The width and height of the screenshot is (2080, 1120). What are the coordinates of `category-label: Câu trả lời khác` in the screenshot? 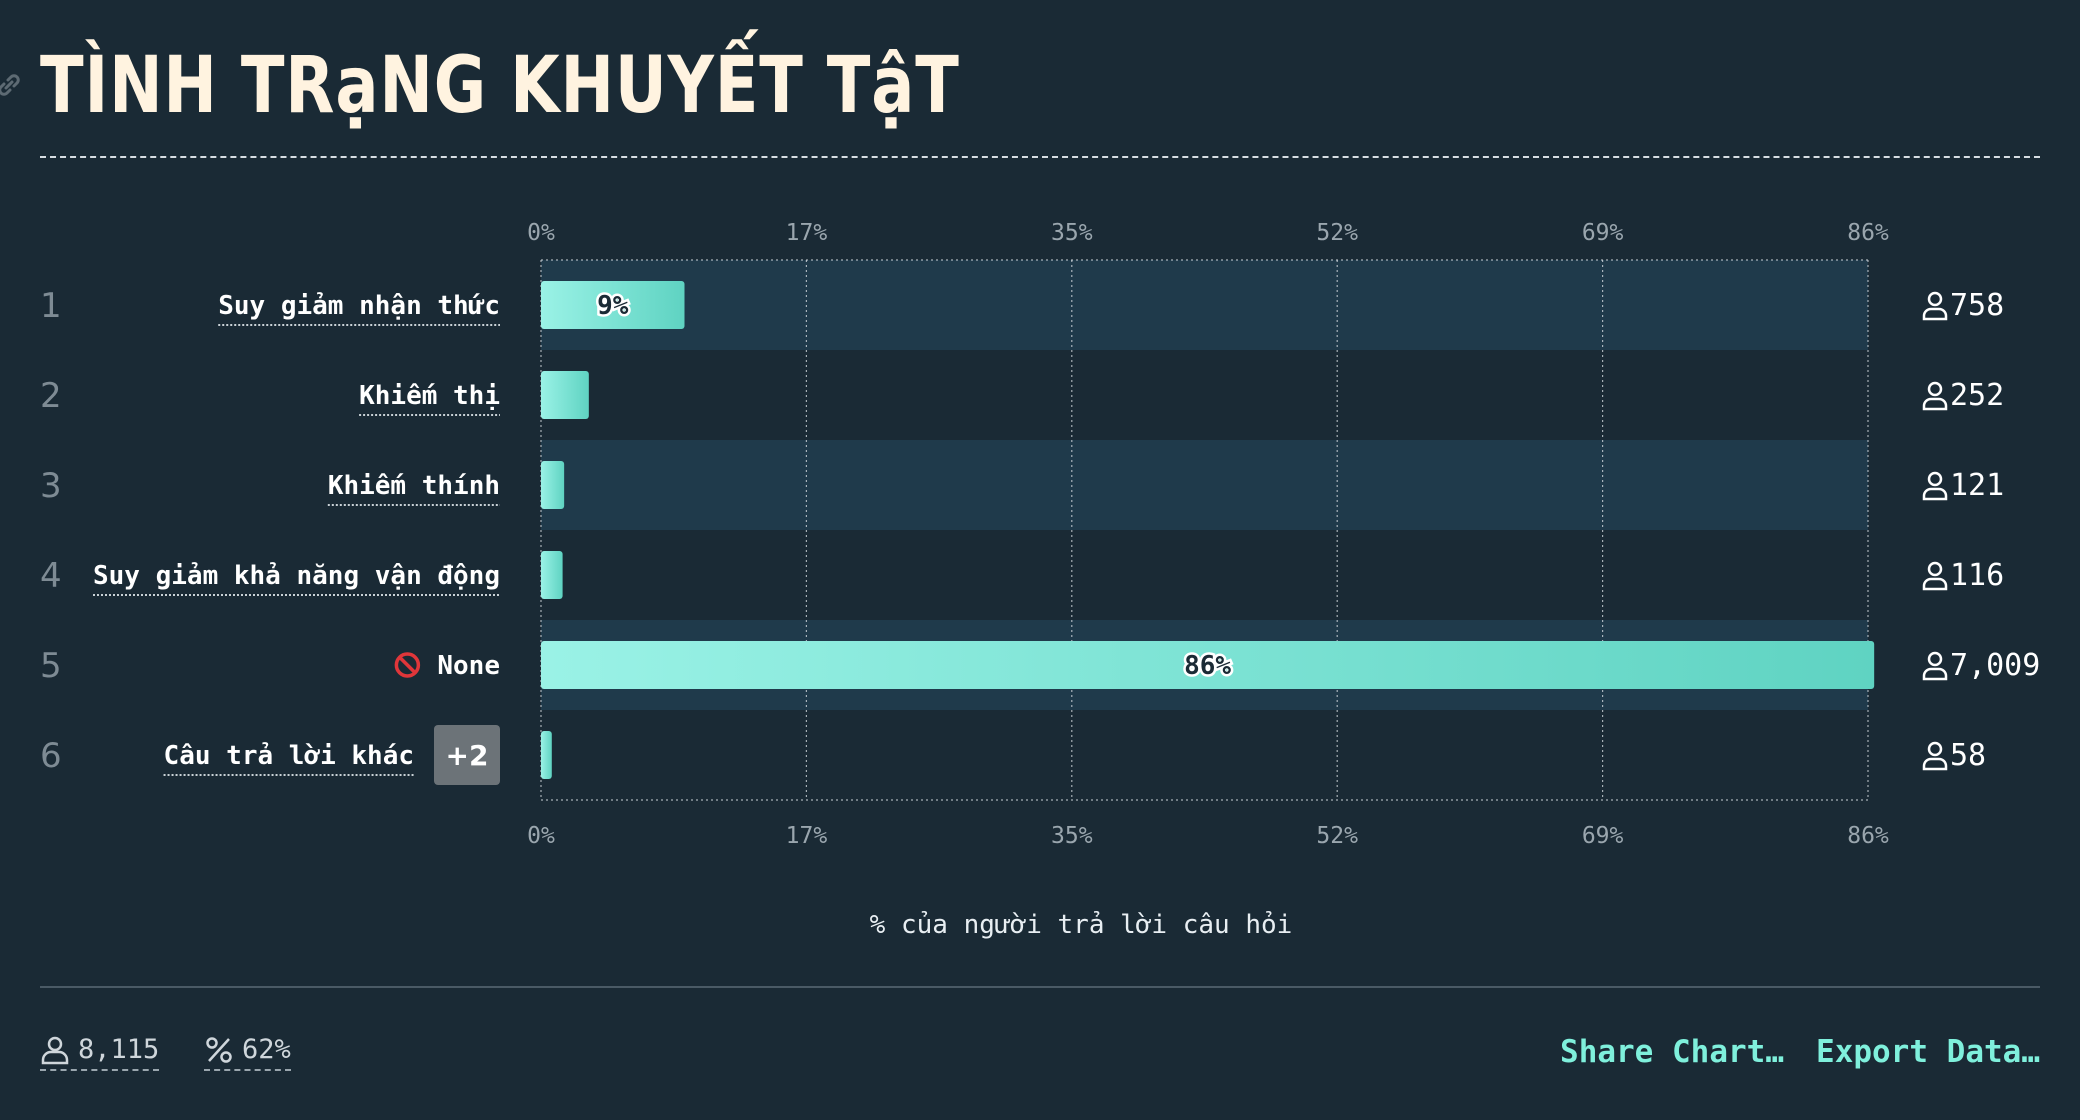 It's located at (289, 756).